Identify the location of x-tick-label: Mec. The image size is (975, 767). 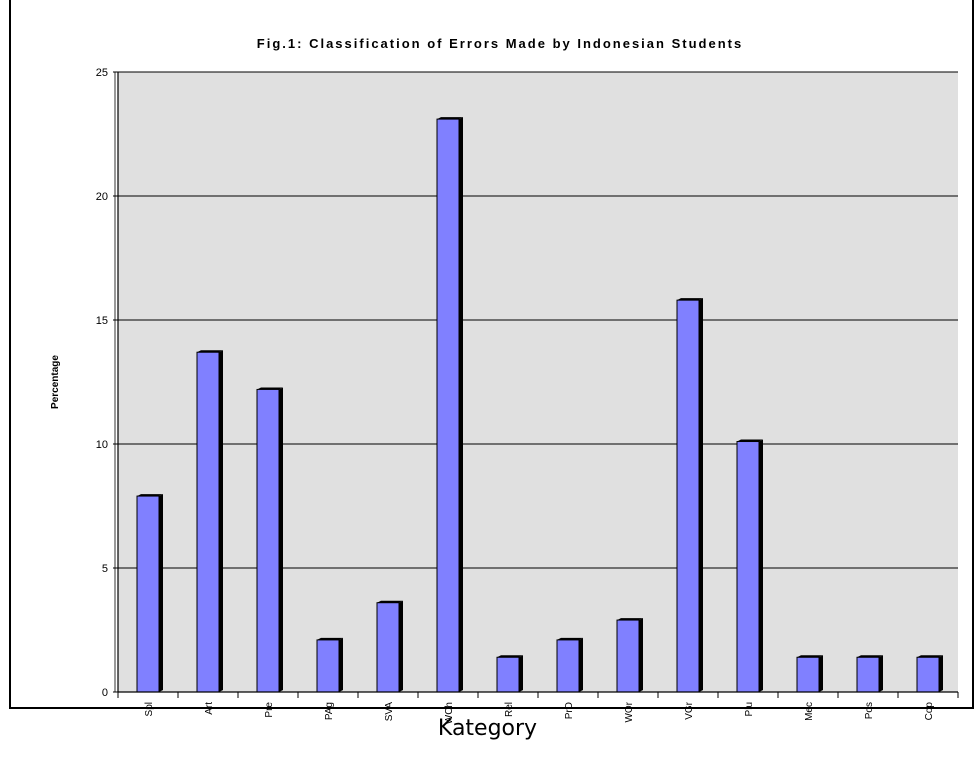
(809, 711).